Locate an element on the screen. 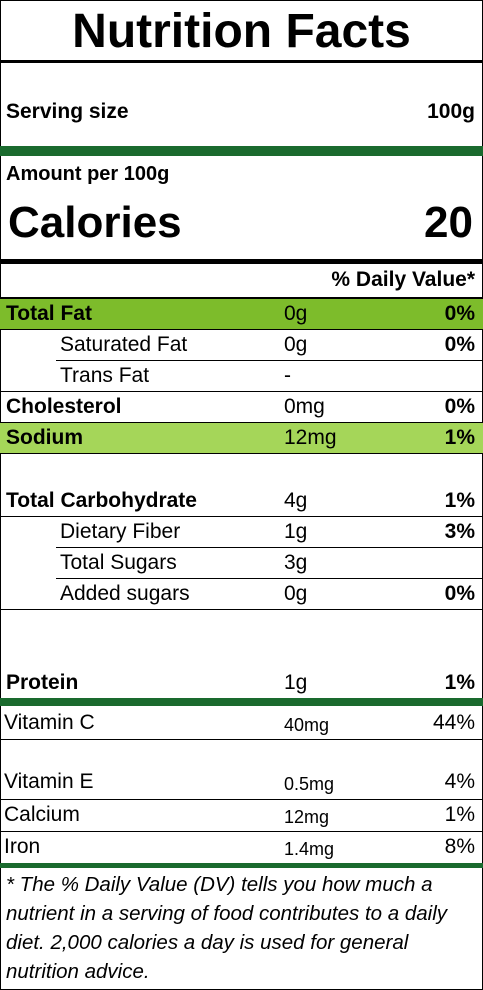  nutrient-amount: 0mg is located at coordinates (304, 406).